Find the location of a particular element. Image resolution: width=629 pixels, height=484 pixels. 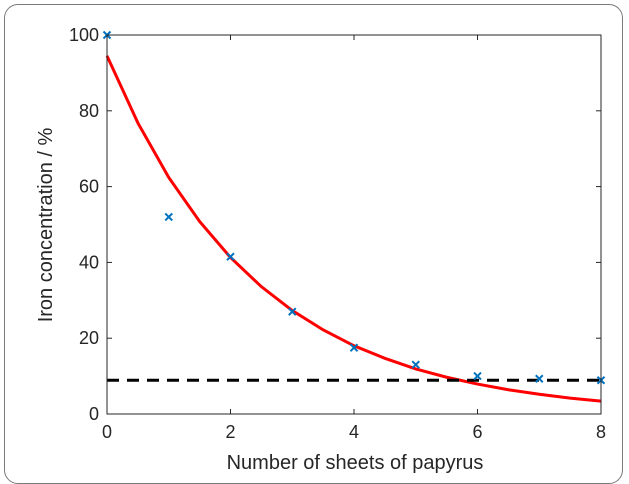

y-tick-label: 0 is located at coordinates (94, 414).